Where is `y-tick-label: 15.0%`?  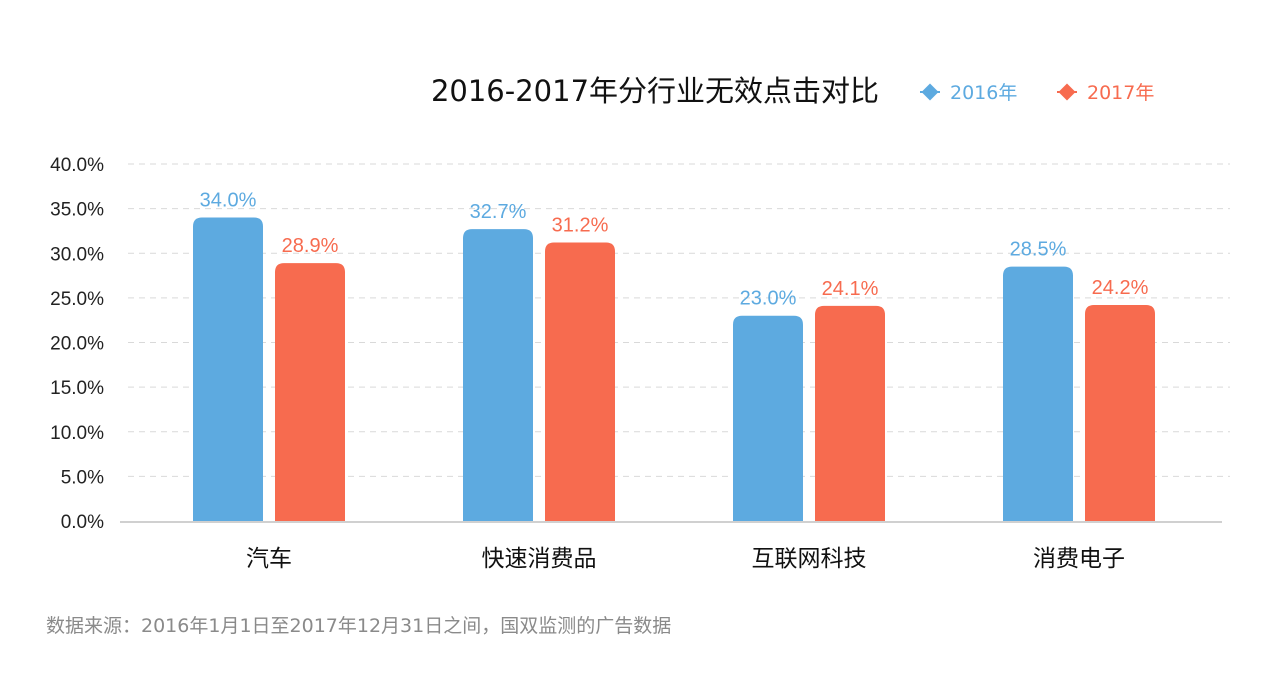
y-tick-label: 15.0% is located at coordinates (77, 388).